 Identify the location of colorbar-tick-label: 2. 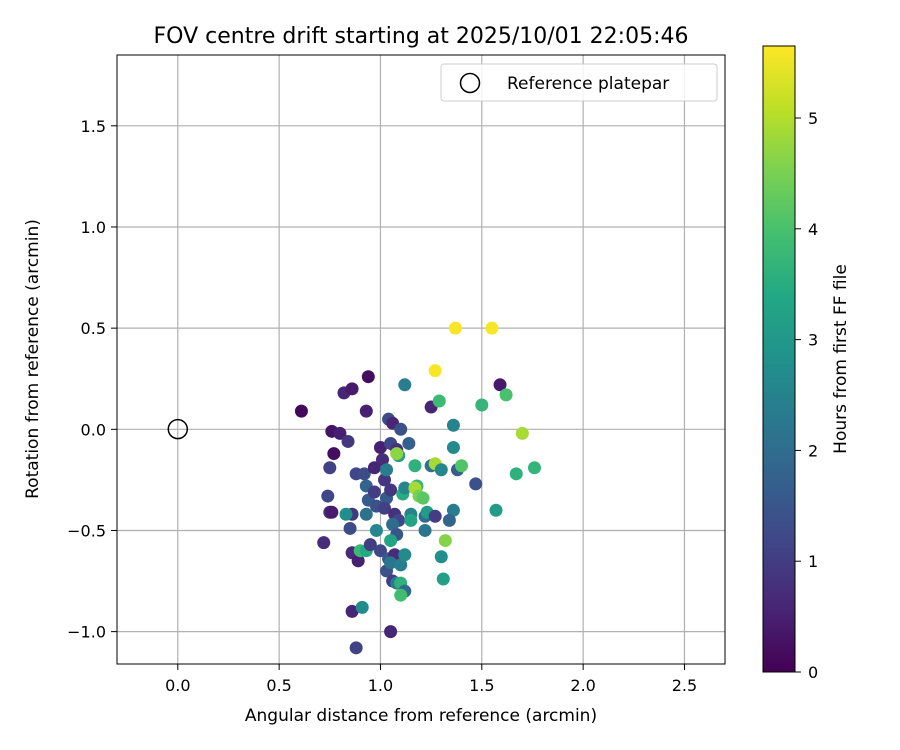
(813, 450).